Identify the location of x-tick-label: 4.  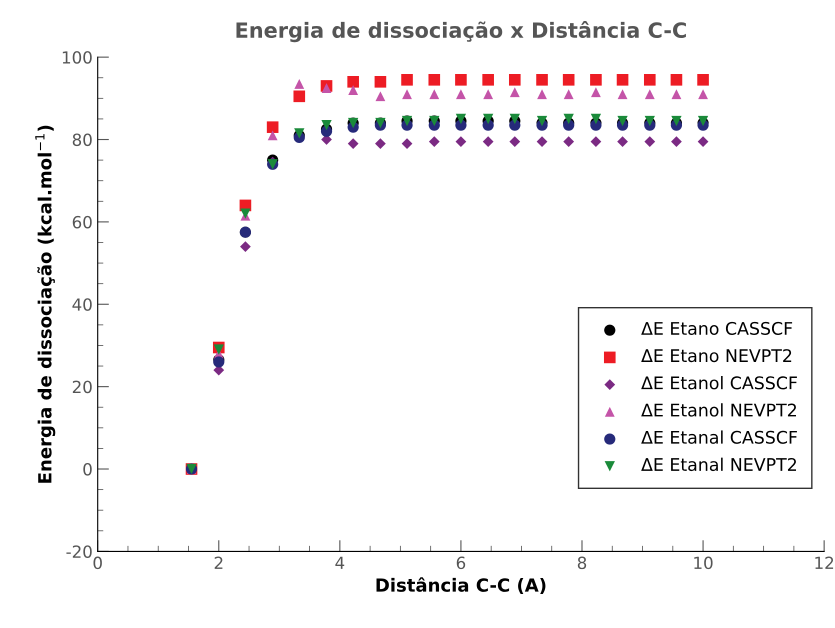
(339, 562).